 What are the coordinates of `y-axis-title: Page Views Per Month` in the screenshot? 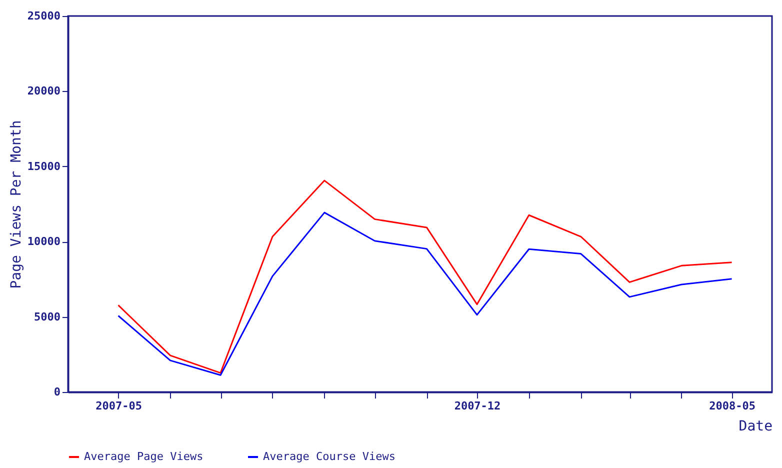 It's located at (16, 204).